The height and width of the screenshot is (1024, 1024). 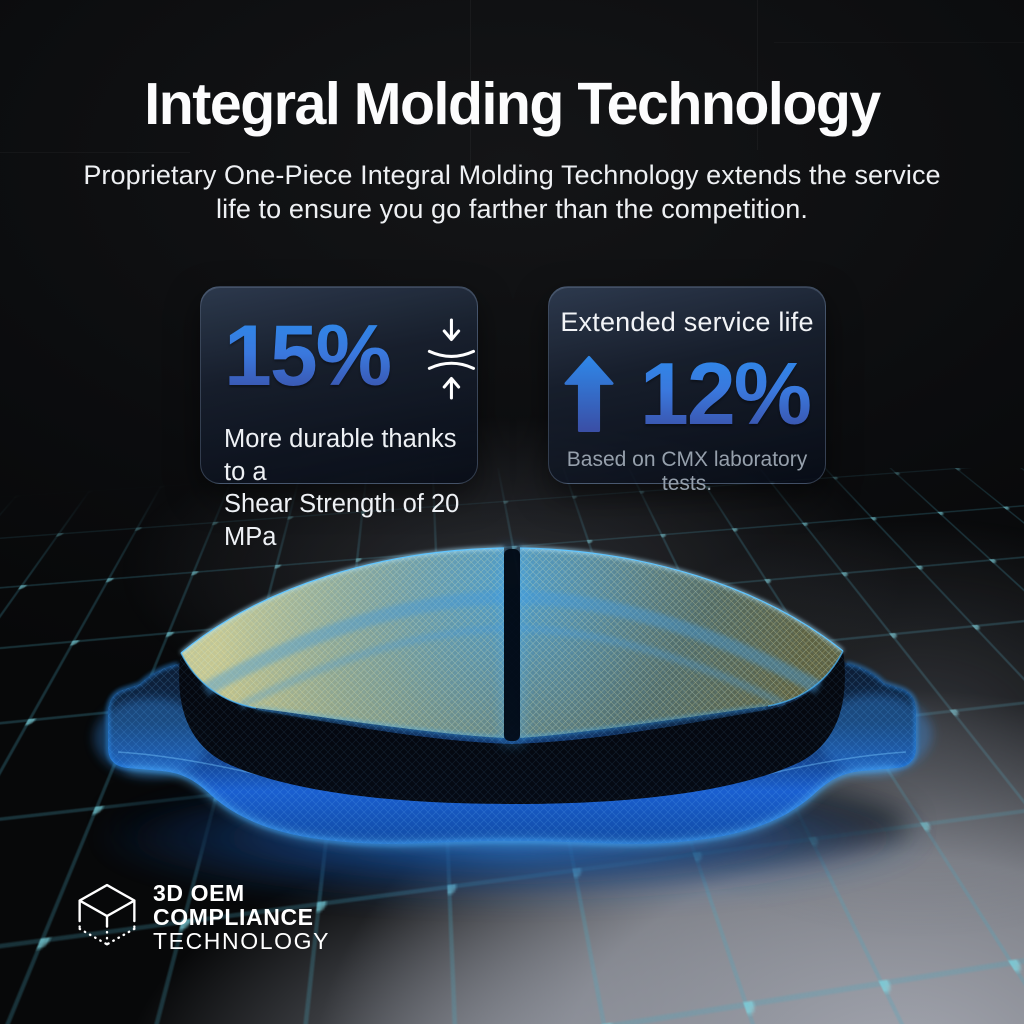 I want to click on logo-line-1: 3D OEM, so click(x=199, y=892).